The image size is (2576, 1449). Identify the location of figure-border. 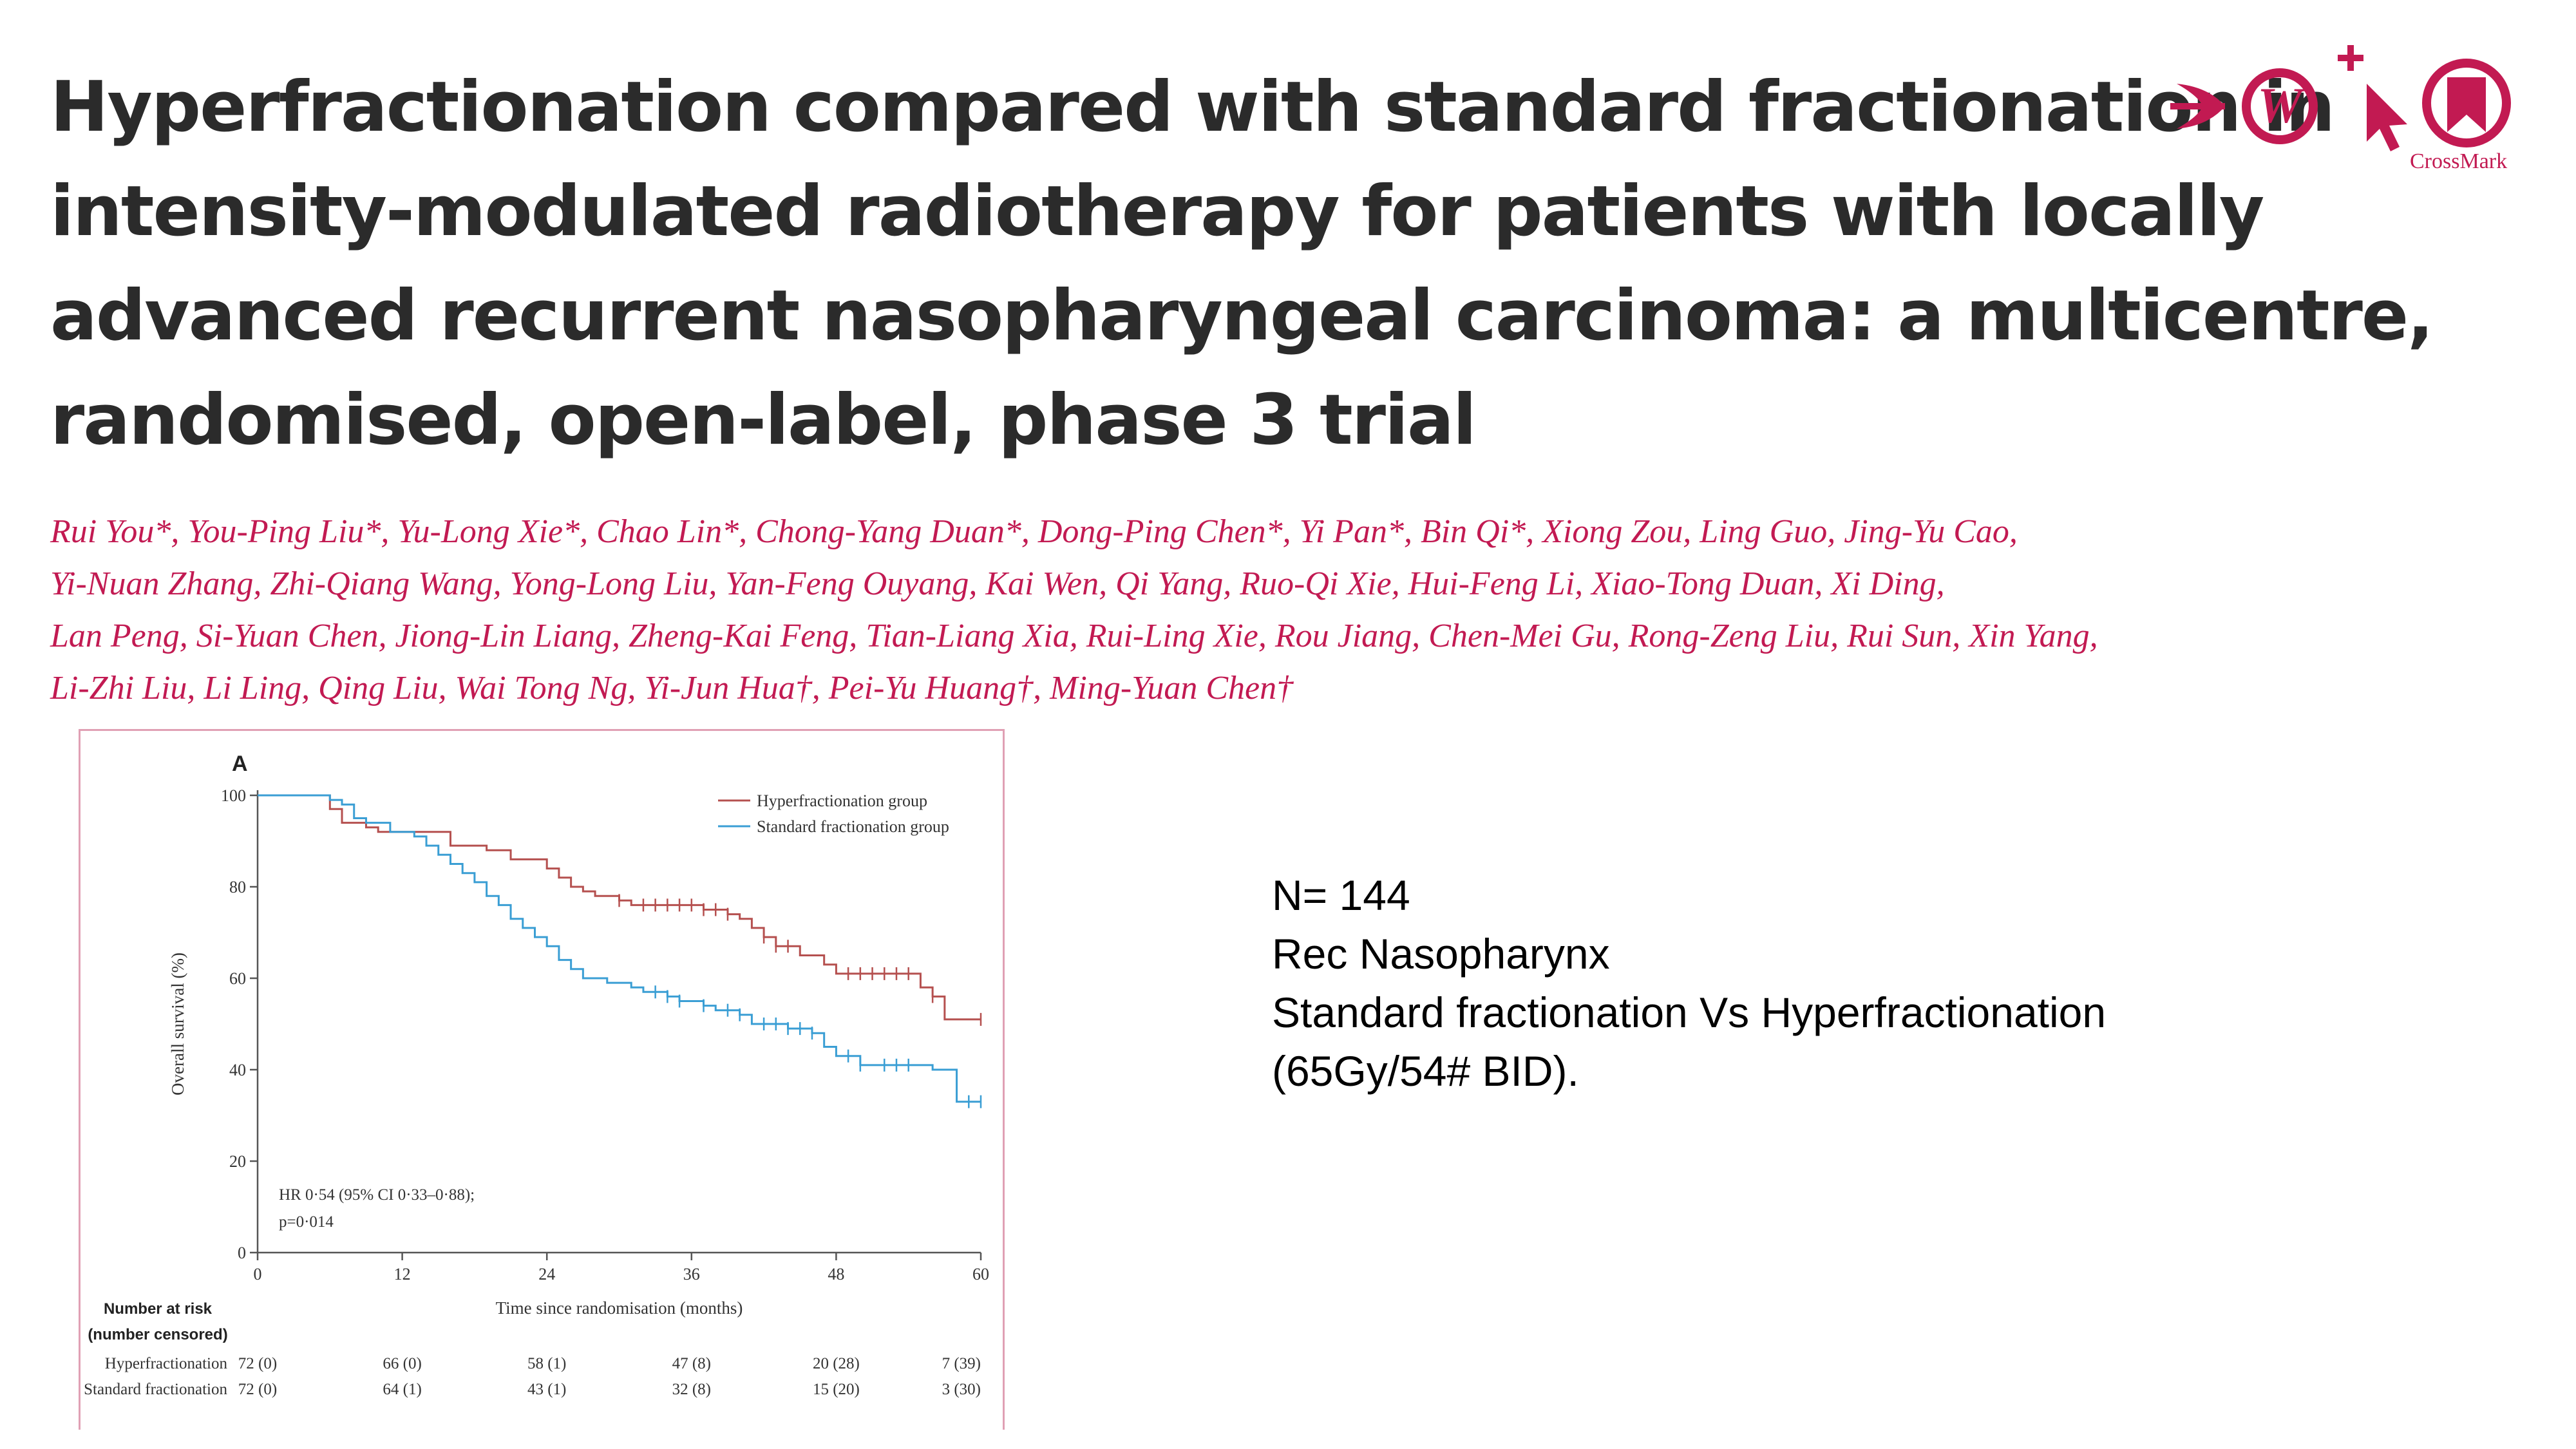
(1004, 1079).